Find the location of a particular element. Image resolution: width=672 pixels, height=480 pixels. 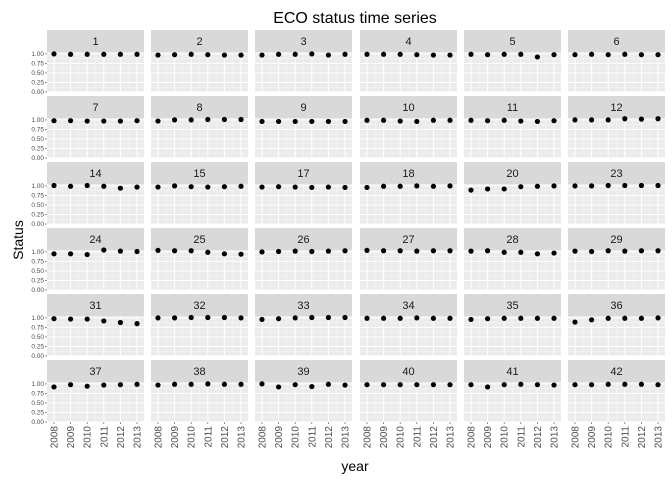

facet-panel: 15 is located at coordinates (199, 193).